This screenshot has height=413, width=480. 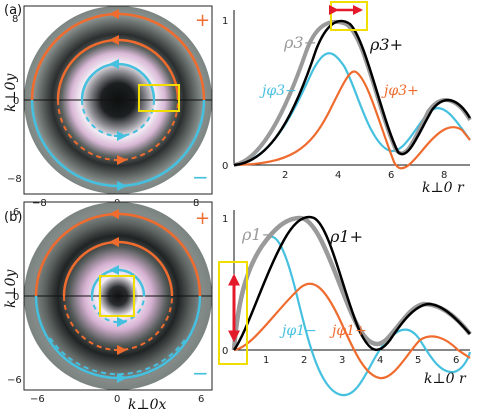 I want to click on label-j-plus-a: jφ3+, so click(x=400, y=91).